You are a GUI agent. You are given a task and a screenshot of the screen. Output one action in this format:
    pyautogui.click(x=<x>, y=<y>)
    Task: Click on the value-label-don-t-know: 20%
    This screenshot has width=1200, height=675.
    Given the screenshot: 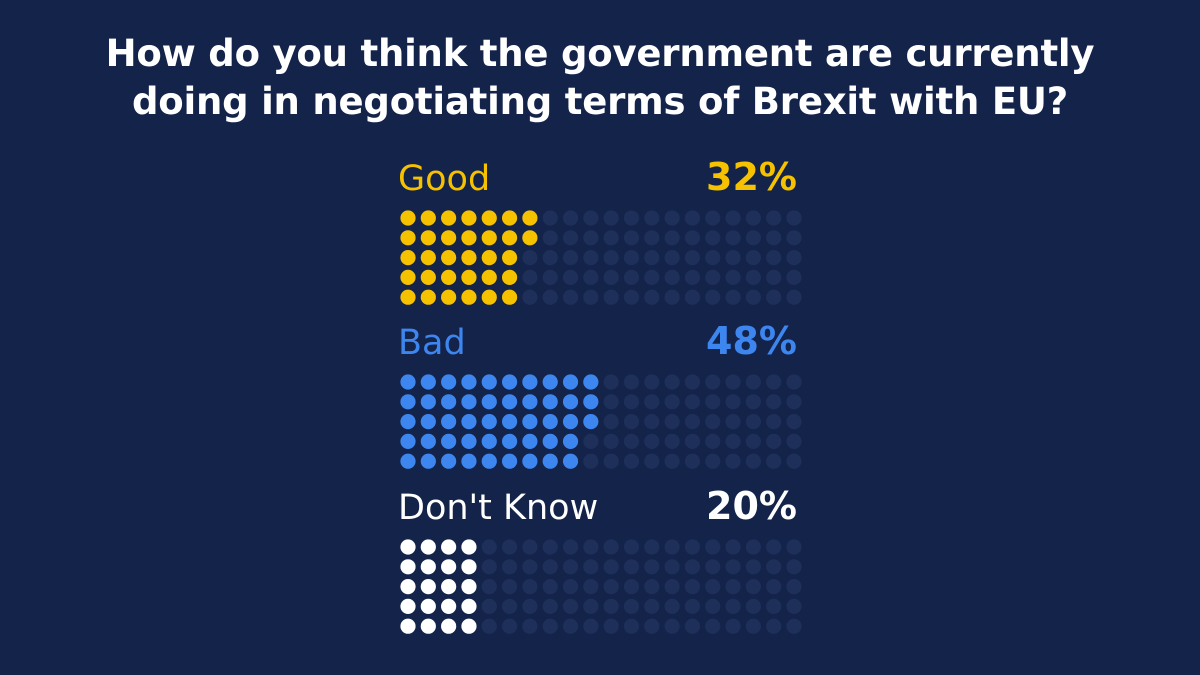 What is the action you would take?
    pyautogui.click(x=751, y=506)
    